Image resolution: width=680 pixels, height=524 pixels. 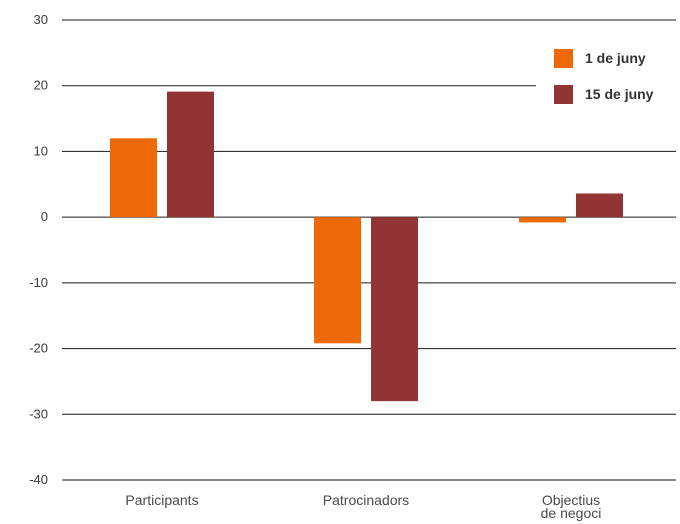 I want to click on category-label: Objectius de negoci, so click(x=571, y=506).